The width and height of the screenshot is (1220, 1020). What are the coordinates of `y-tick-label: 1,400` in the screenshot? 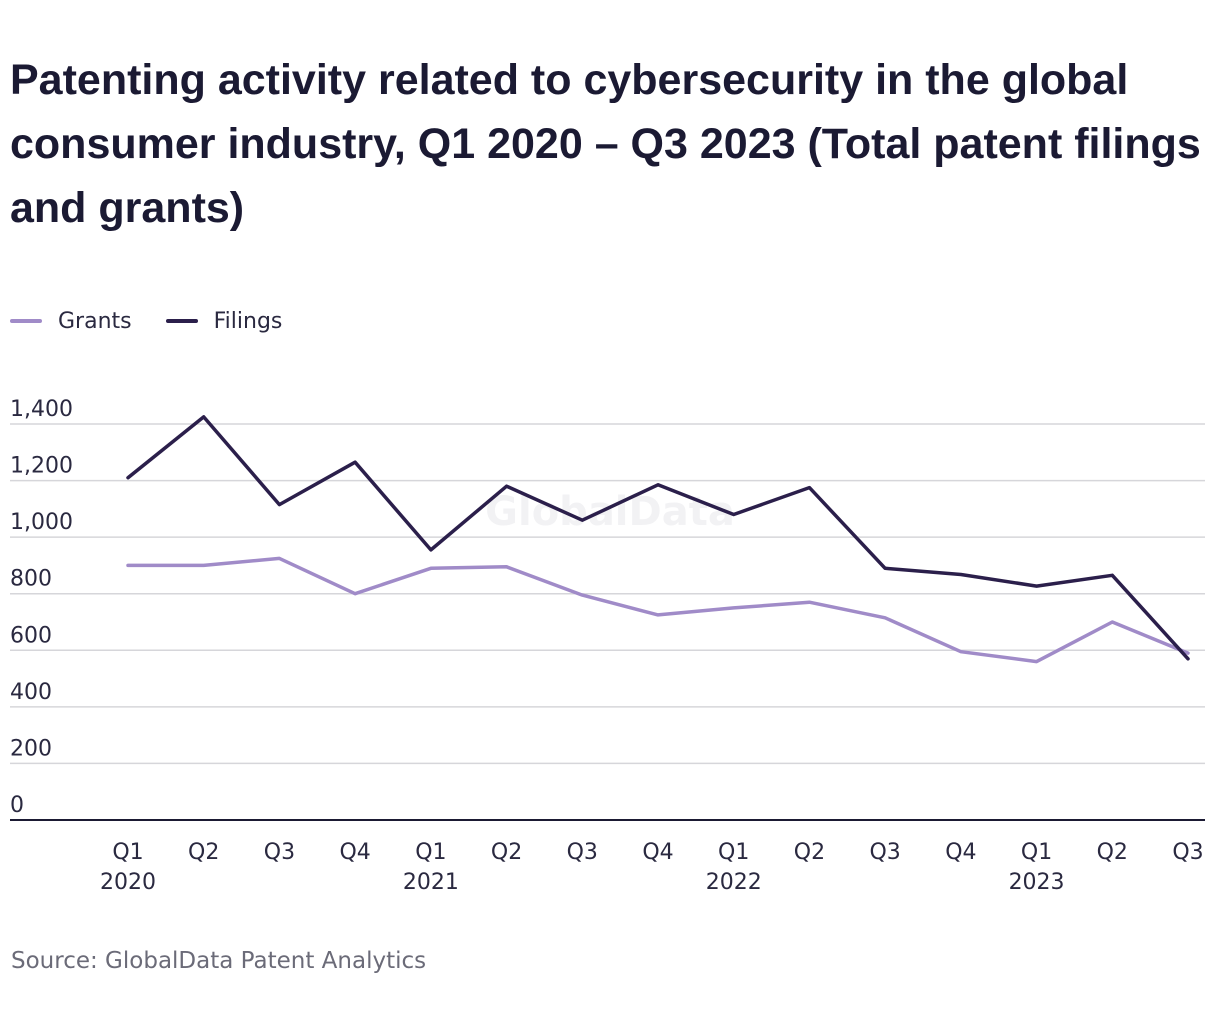 It's located at (41, 409).